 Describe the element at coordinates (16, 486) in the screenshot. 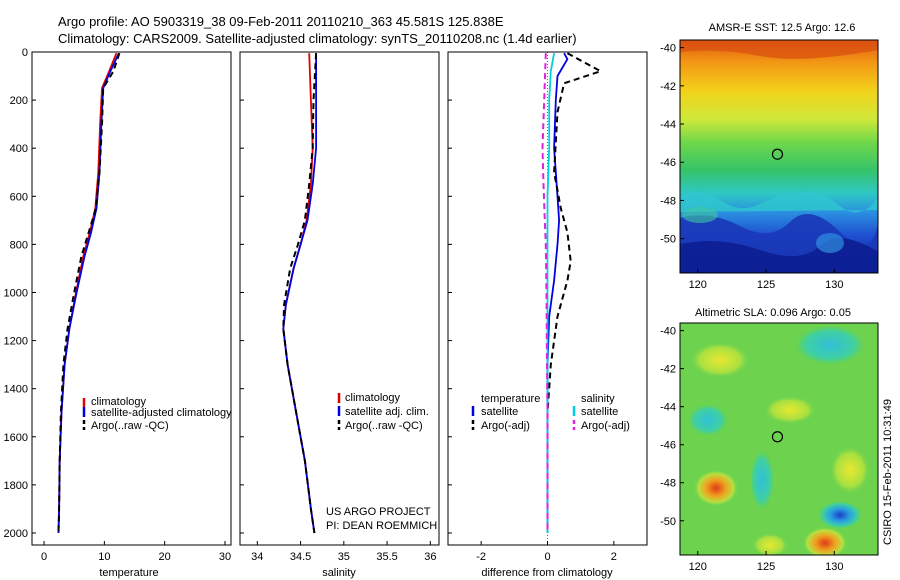

I see `depth-tick-label: 1800` at that location.